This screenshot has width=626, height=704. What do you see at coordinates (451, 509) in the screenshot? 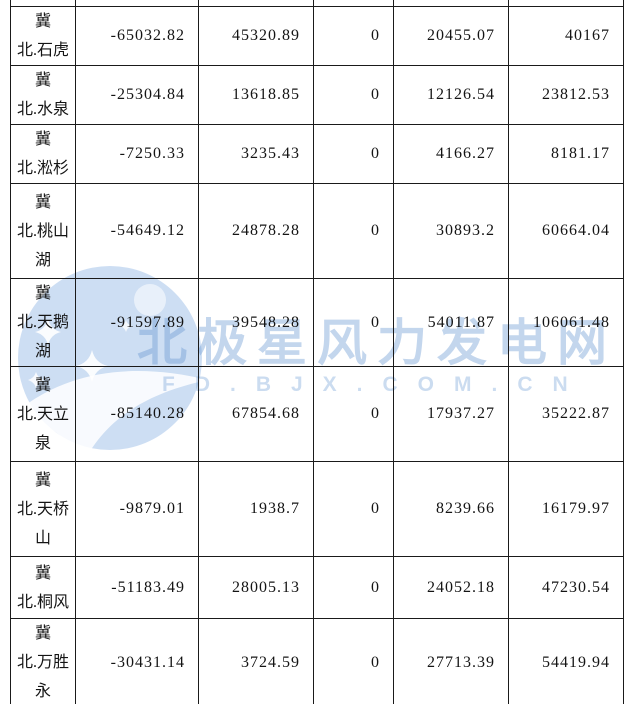
I see `cell-value: 8239.66` at bounding box center [451, 509].